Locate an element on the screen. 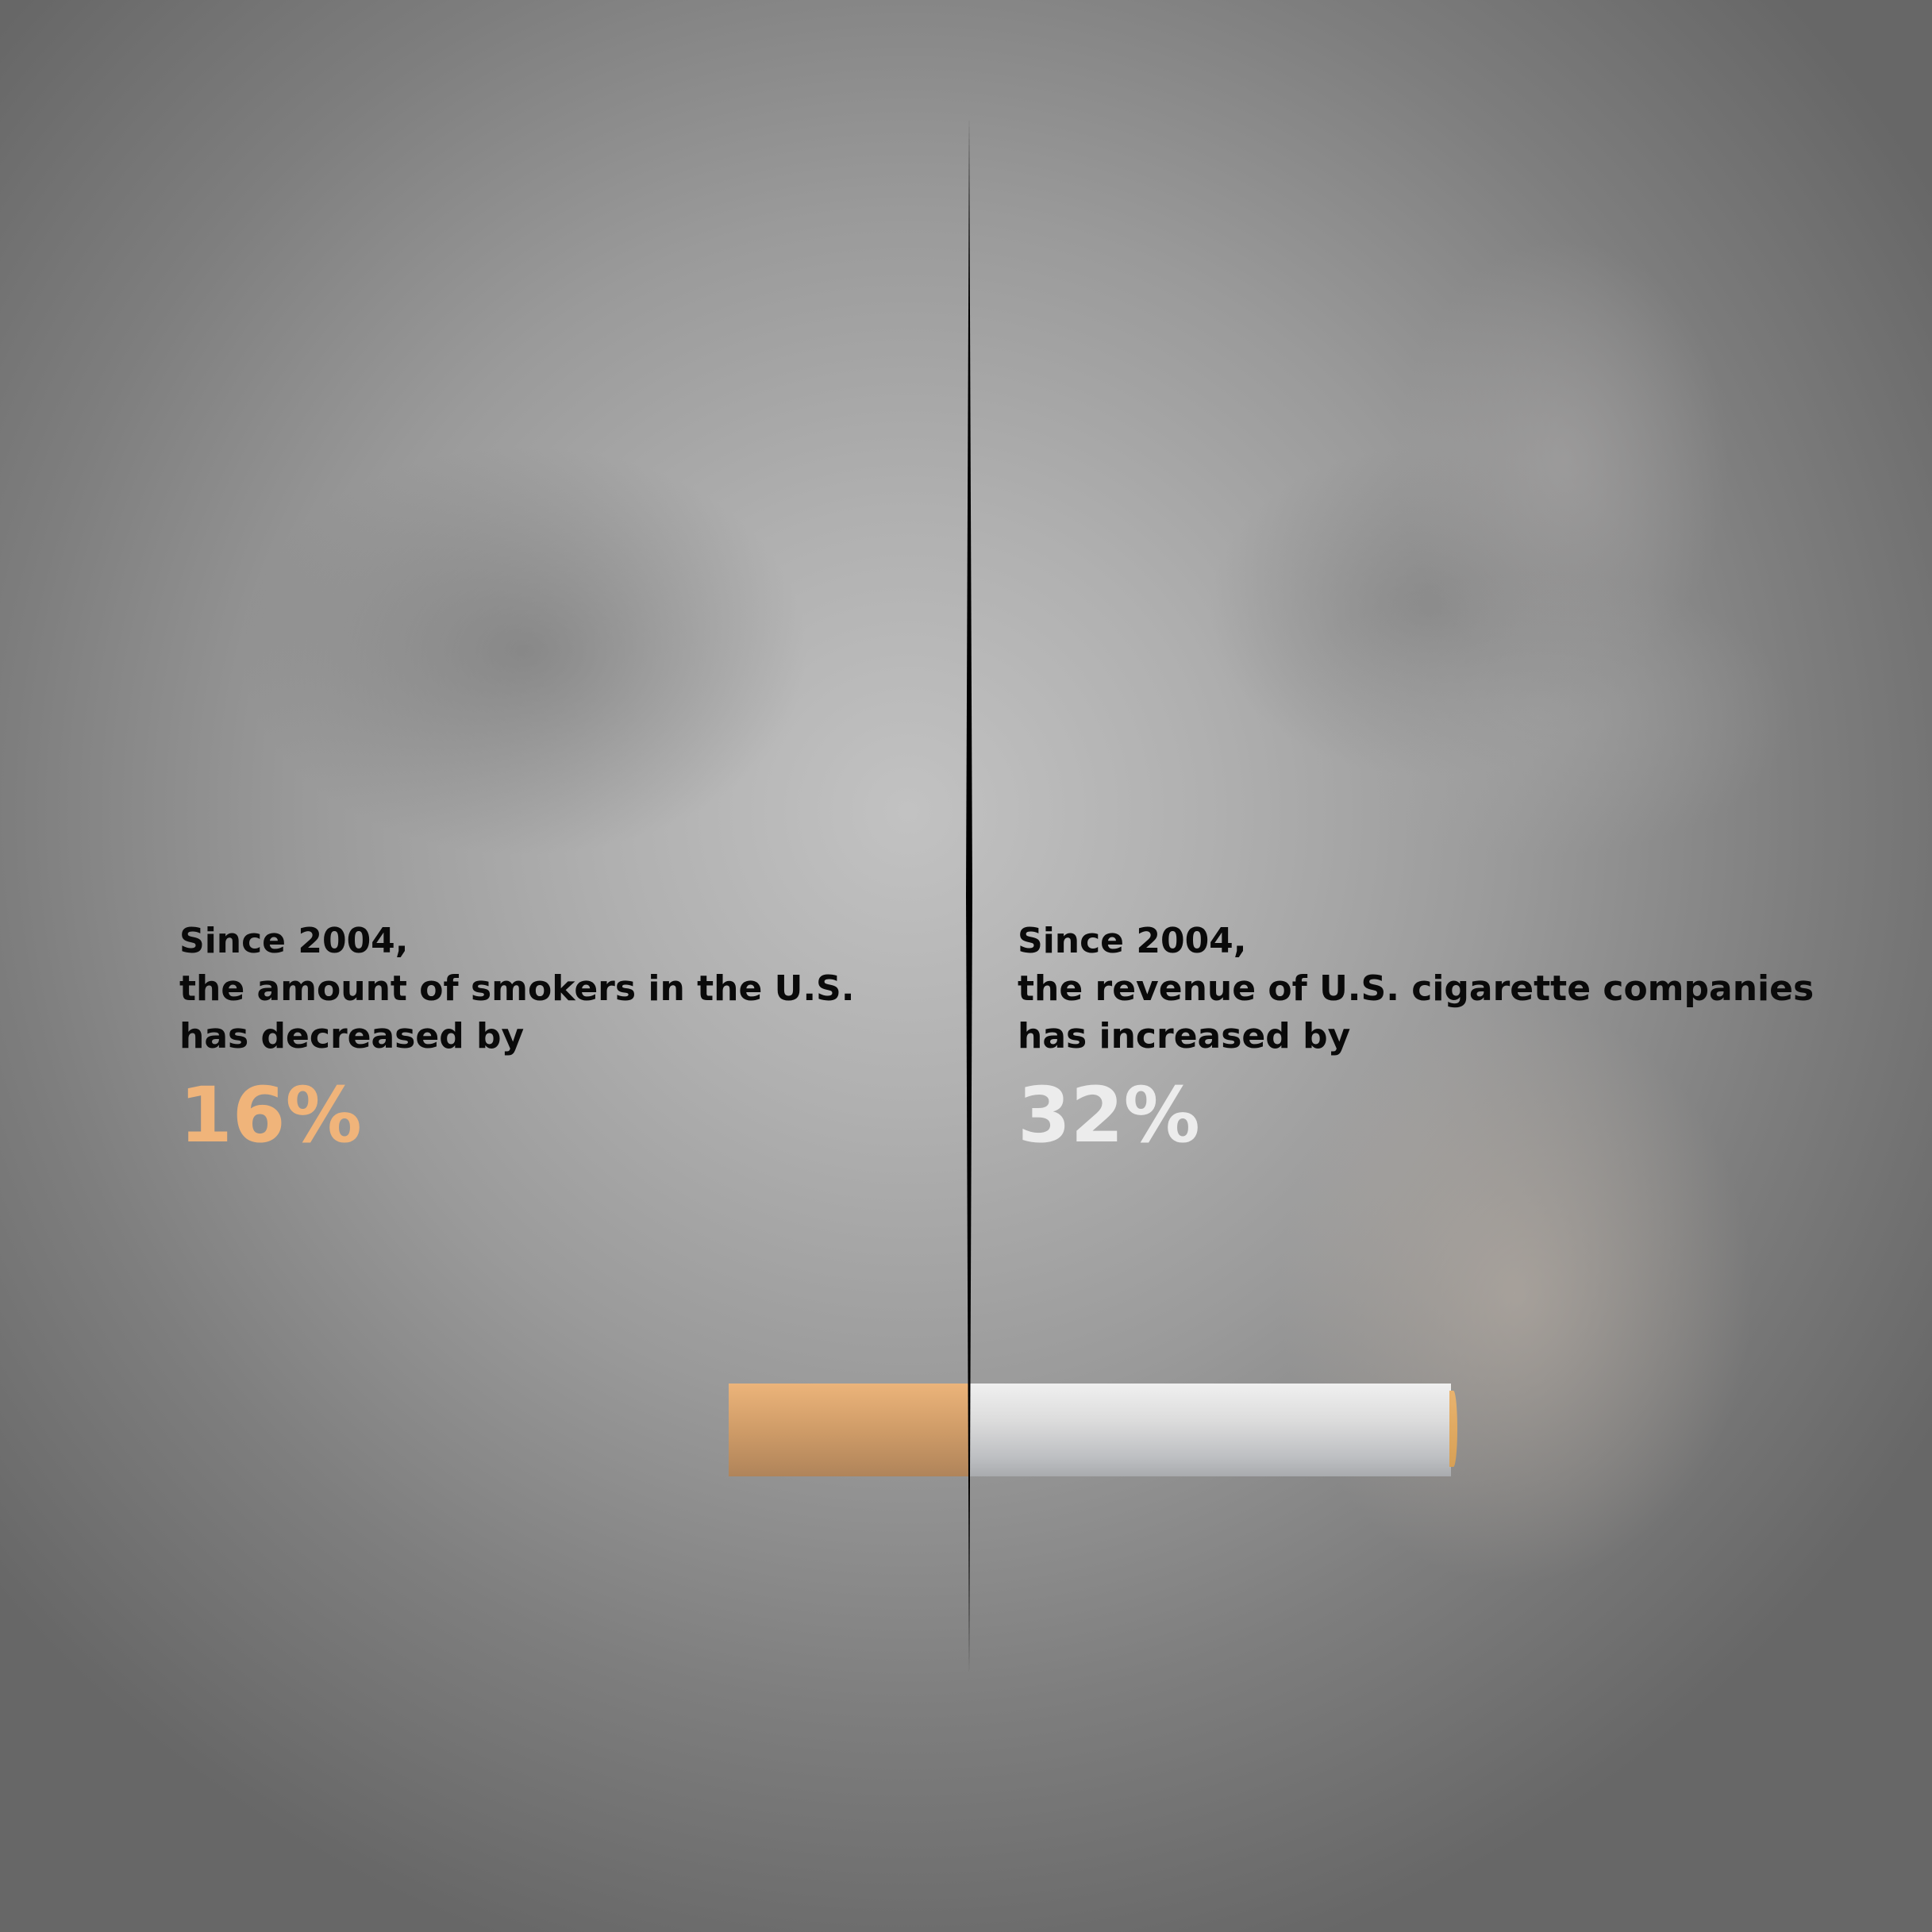 The width and height of the screenshot is (1932, 1932). smoke-plume-middle is located at coordinates (1540, 714).